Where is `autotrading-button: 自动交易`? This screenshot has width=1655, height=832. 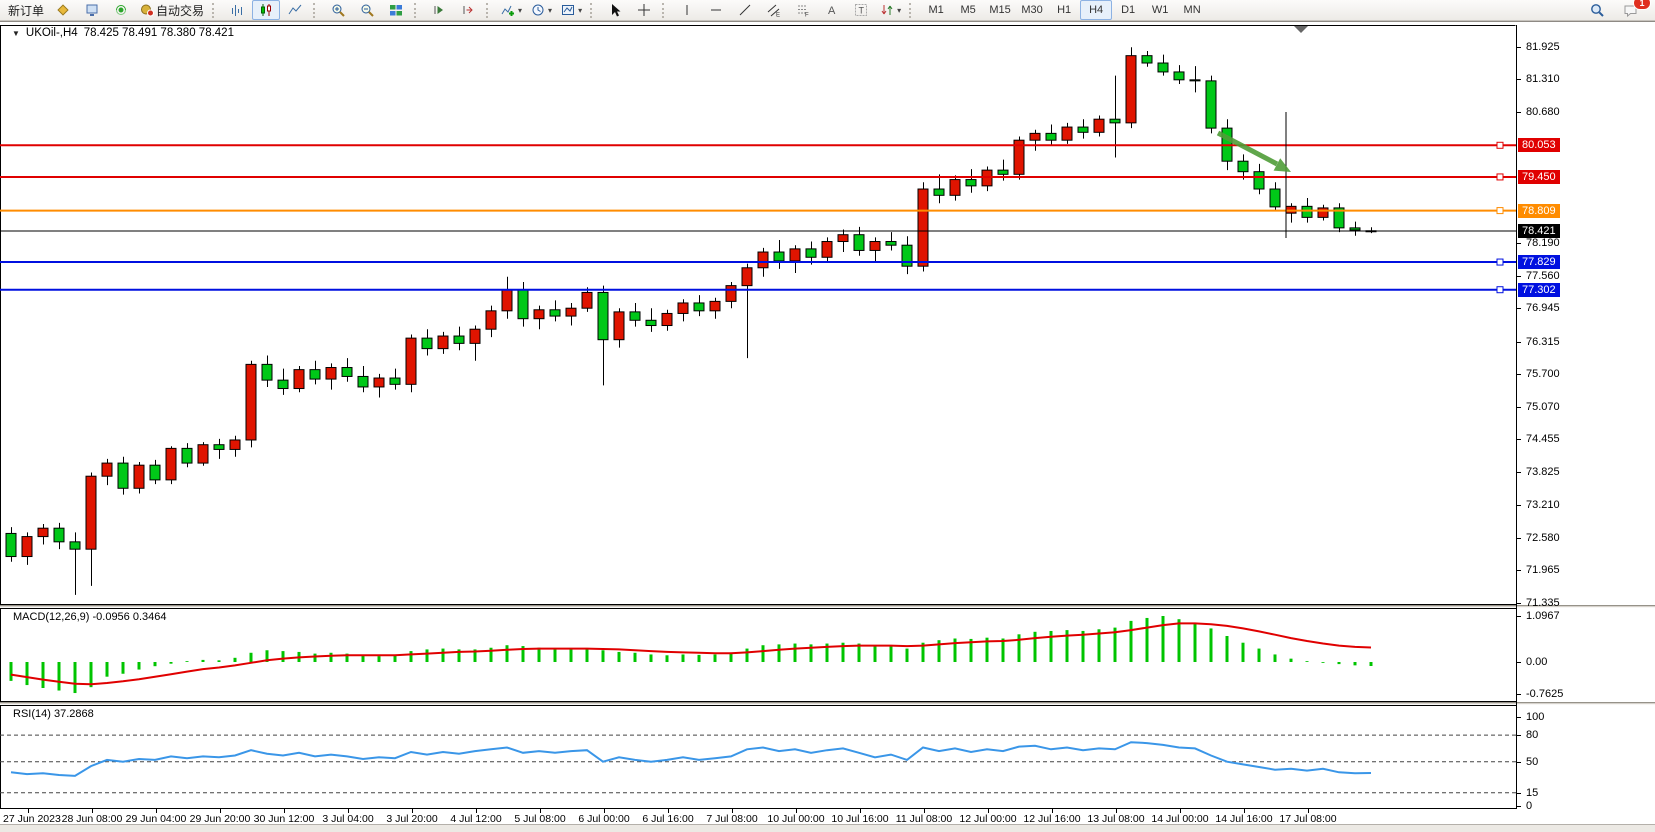
autotrading-button: 自动交易 is located at coordinates (172, 10).